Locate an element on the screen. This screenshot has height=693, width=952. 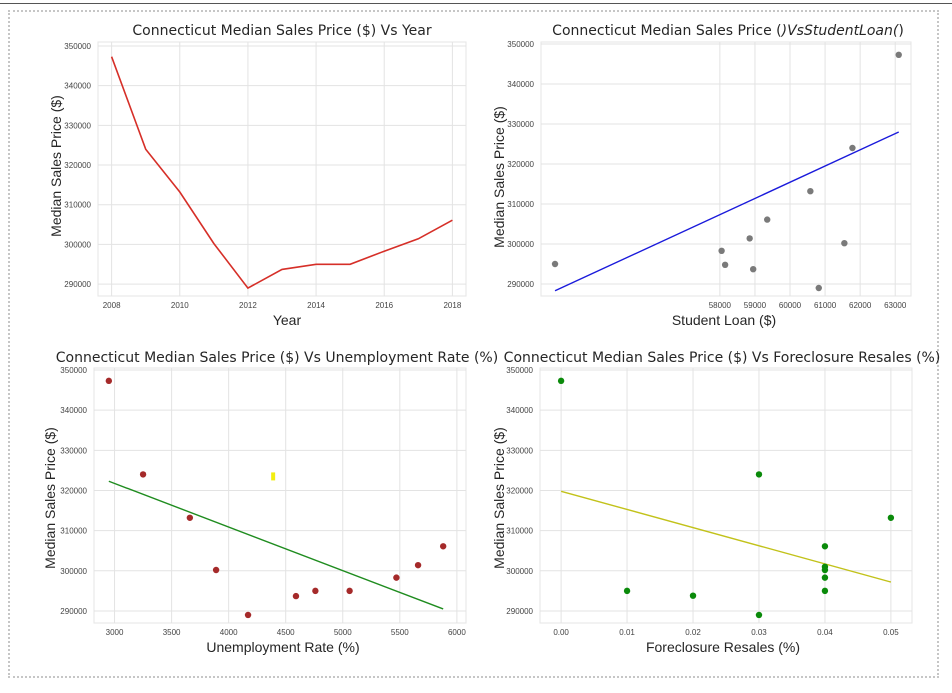
x-tick-label: 4000 is located at coordinates (229, 632).